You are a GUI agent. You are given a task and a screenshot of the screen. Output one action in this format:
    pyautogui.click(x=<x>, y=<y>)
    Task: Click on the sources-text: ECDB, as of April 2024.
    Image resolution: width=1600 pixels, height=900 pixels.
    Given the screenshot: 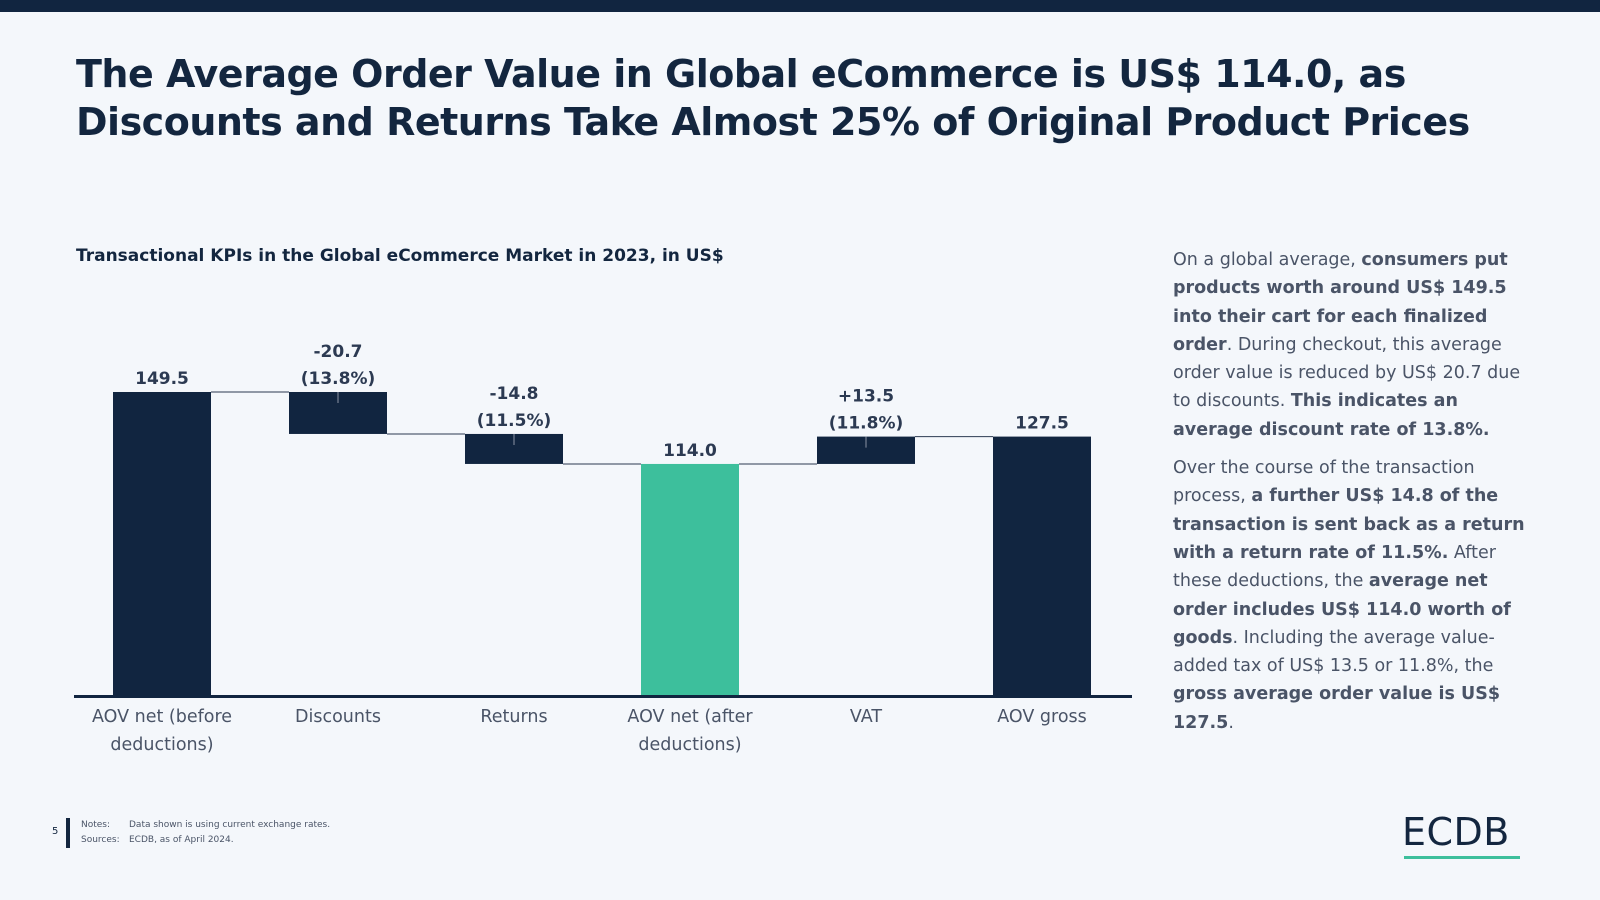 What is the action you would take?
    pyautogui.click(x=181, y=840)
    